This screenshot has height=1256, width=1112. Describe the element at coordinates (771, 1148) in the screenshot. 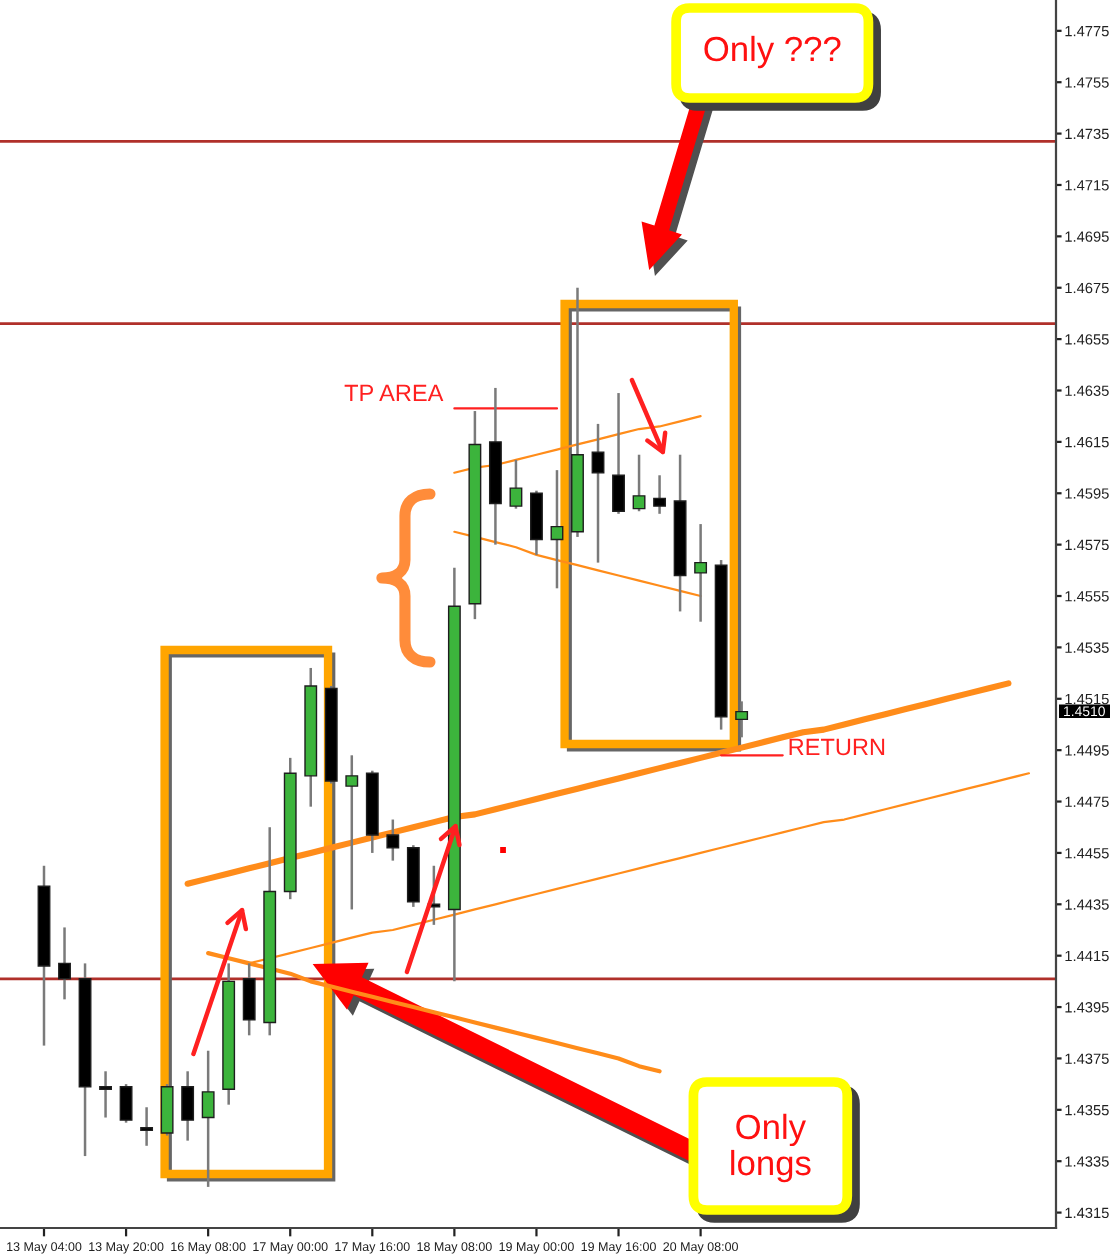

I see `annotation: Only longs` at that location.